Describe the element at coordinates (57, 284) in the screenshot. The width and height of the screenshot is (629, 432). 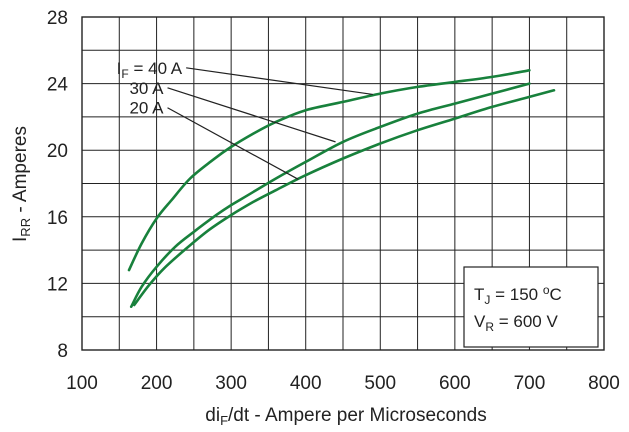
I see `y-tick-label: 12` at that location.